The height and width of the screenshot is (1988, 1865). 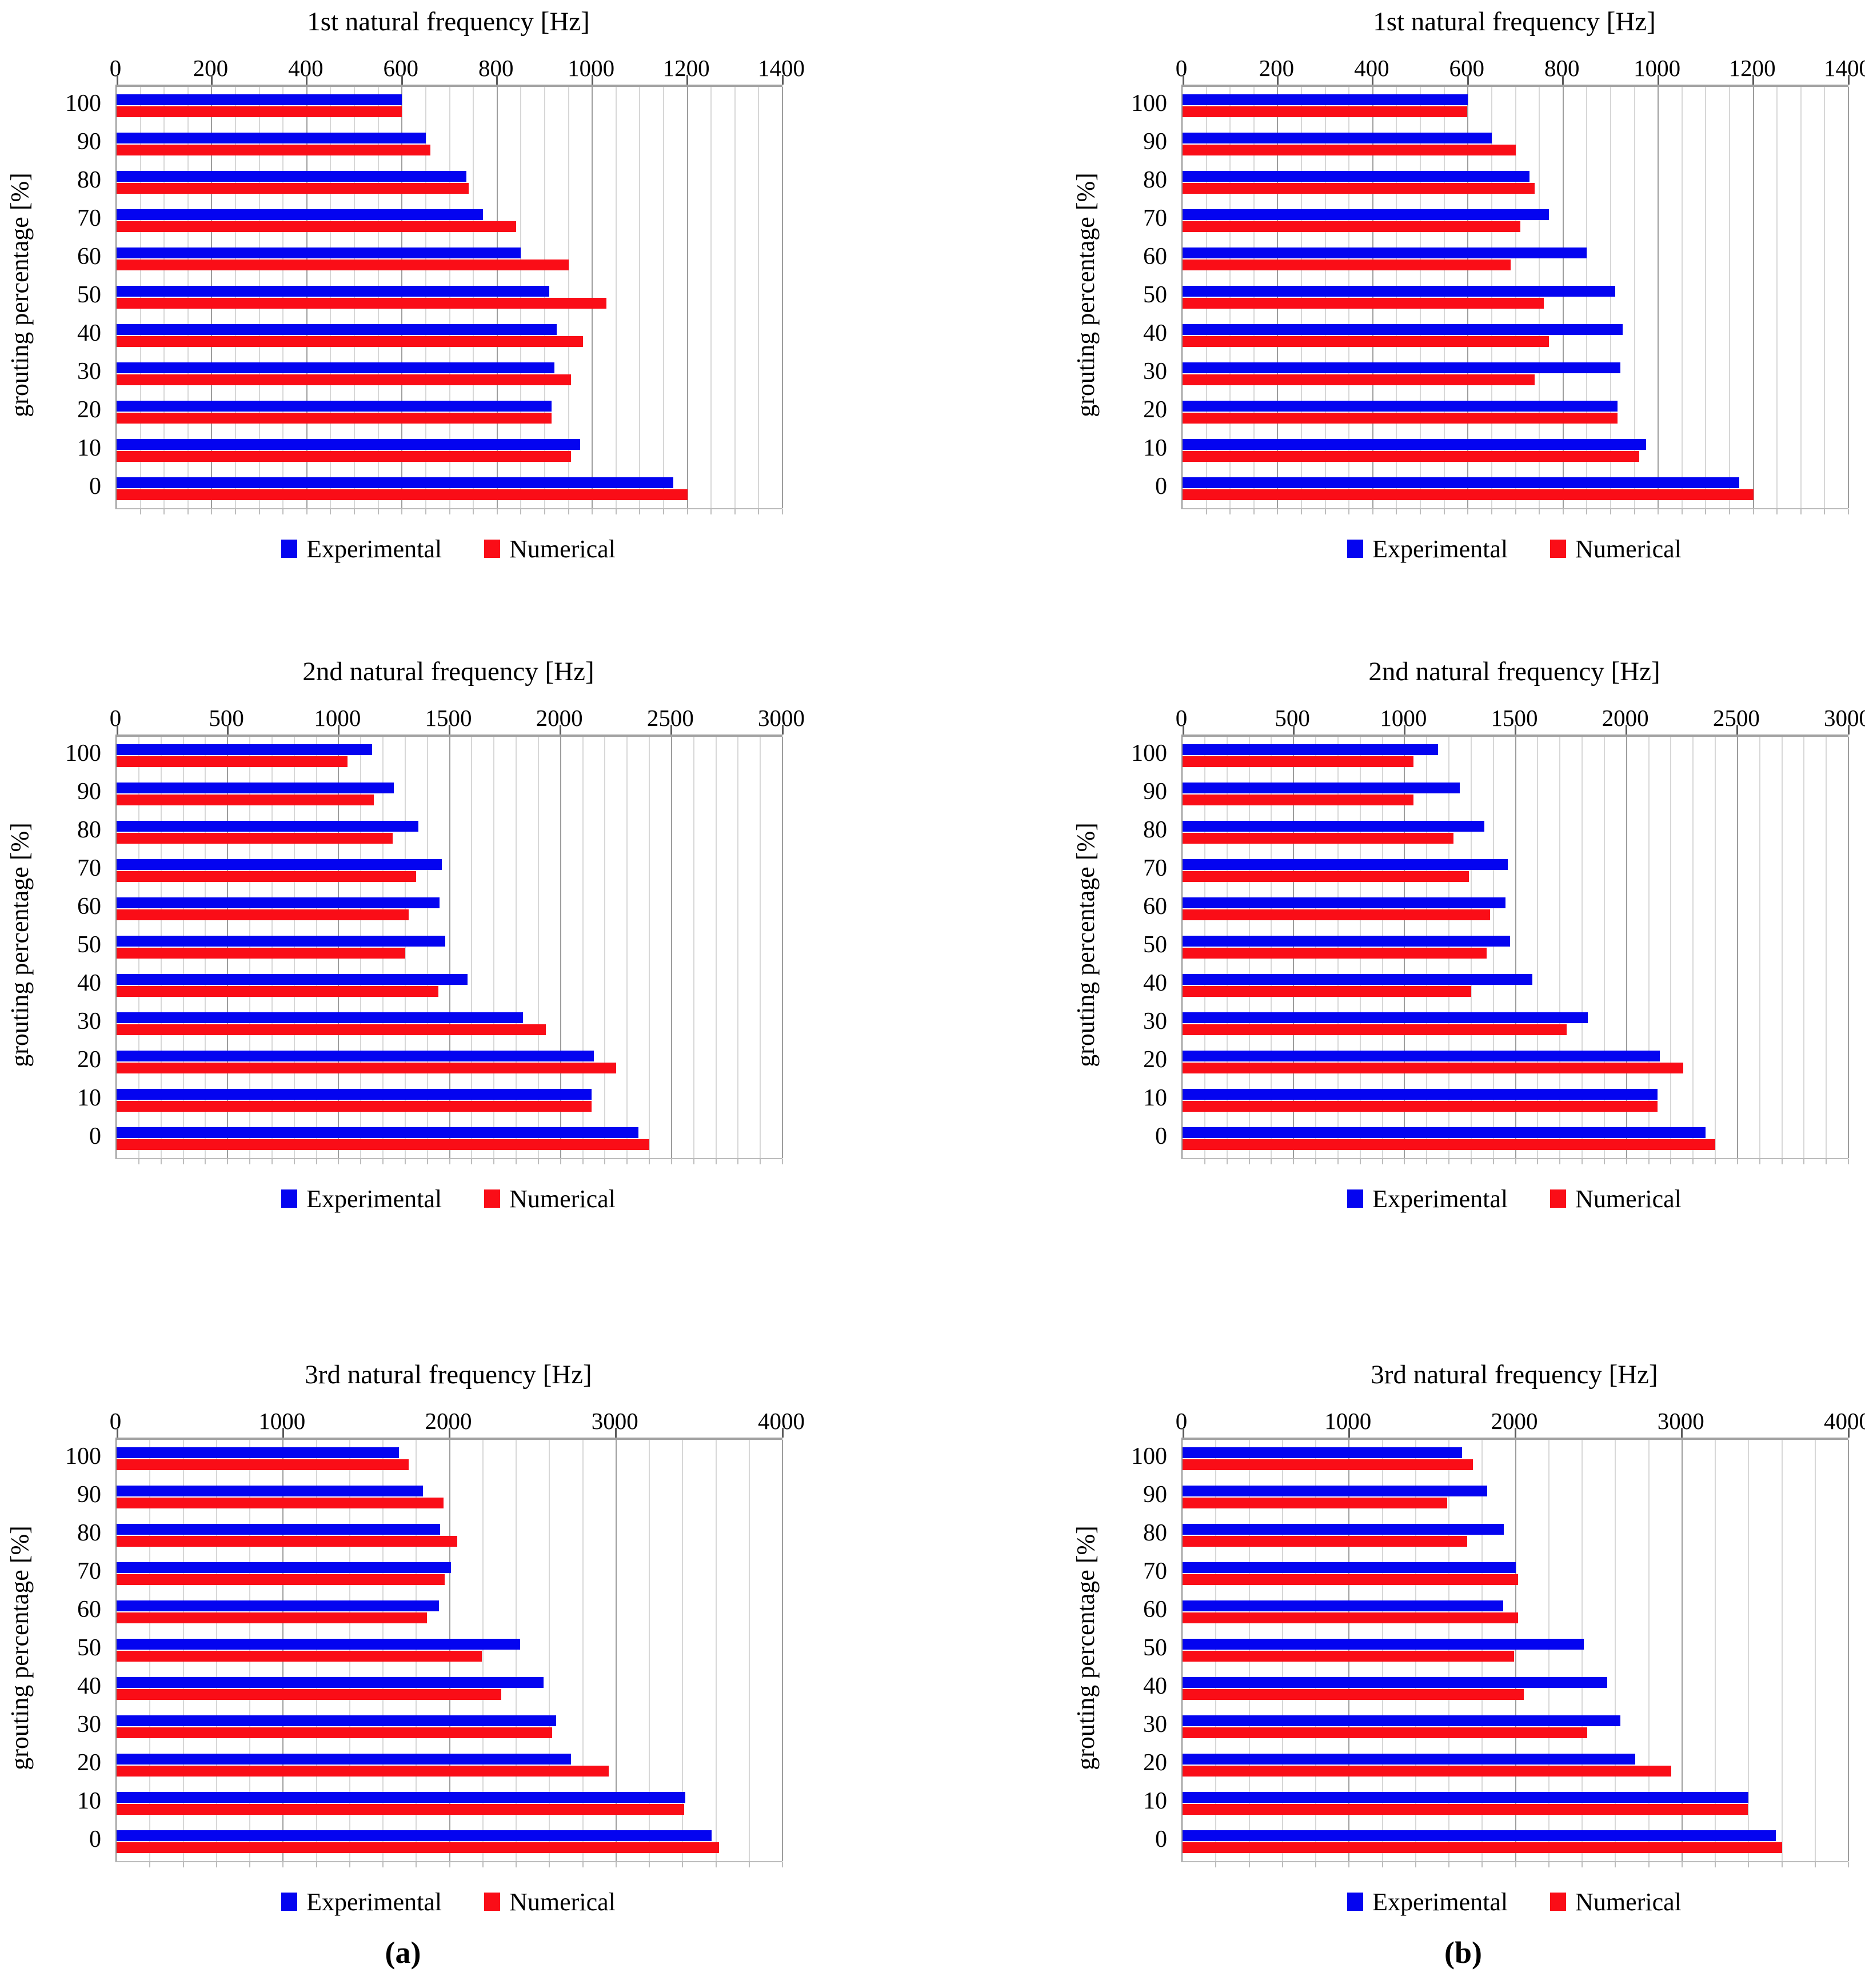 What do you see at coordinates (1155, 1098) in the screenshot?
I see `category-label-10: 10` at bounding box center [1155, 1098].